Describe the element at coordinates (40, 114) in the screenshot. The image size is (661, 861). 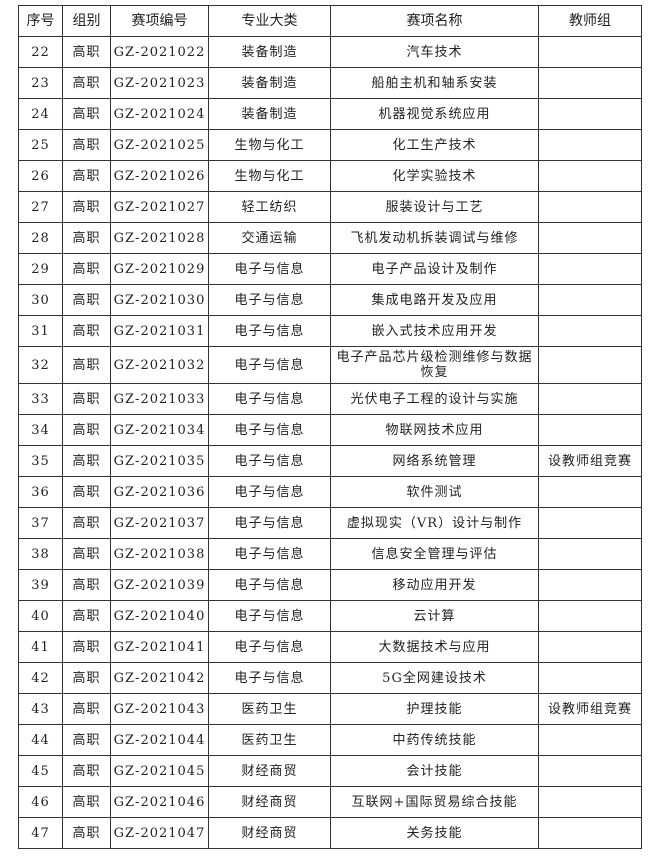
I see `cell-index: 24` at that location.